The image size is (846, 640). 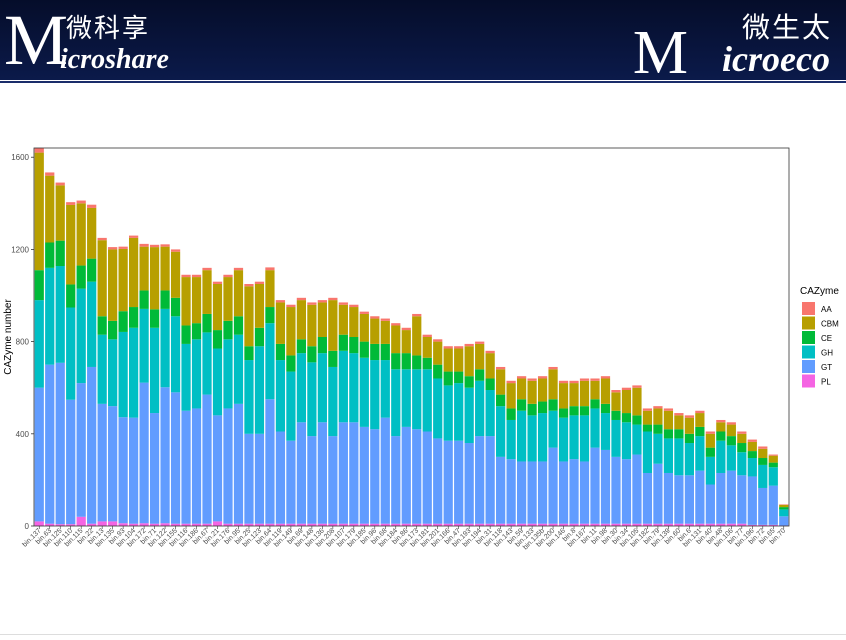 I want to click on microeco-logo-initial: M, so click(x=660, y=53).